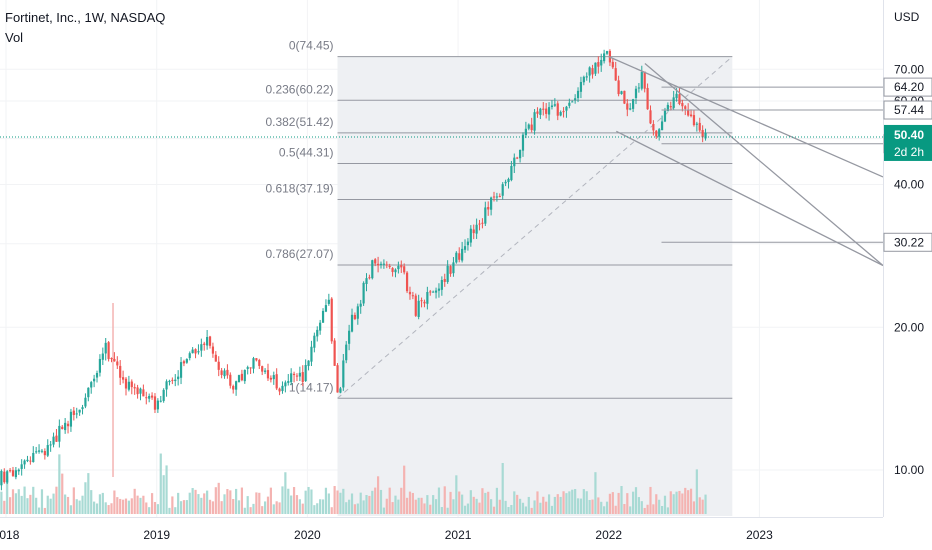 The width and height of the screenshot is (932, 550). I want to click on symbol-legend: Fortinet, Inc., 1W, NASDAQ Vol, so click(85, 28).